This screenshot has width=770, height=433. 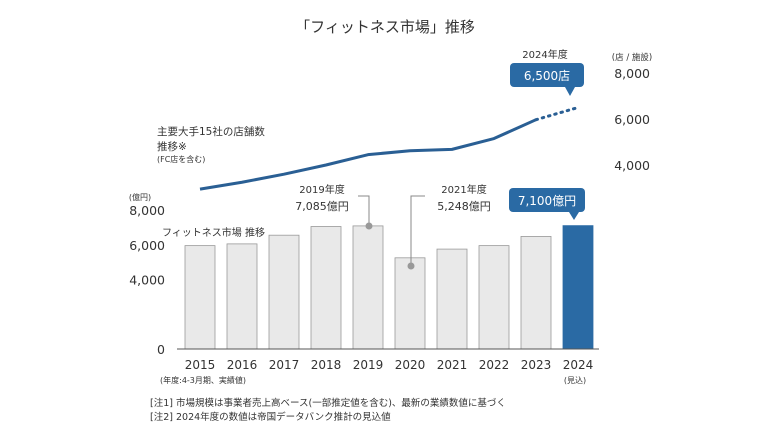 What do you see at coordinates (213, 232) in the screenshot?
I see `bar-series-label: フィットネス市場 推移` at bounding box center [213, 232].